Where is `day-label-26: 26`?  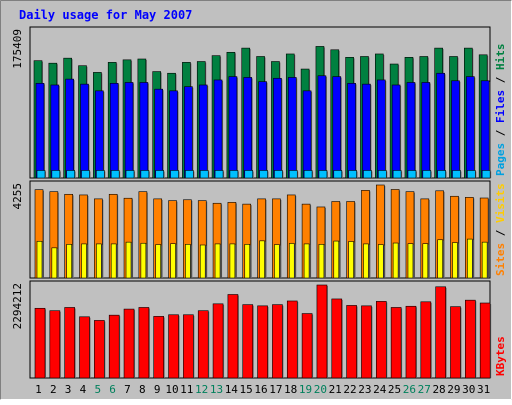
day-label-26: 26 is located at coordinates (409, 389).